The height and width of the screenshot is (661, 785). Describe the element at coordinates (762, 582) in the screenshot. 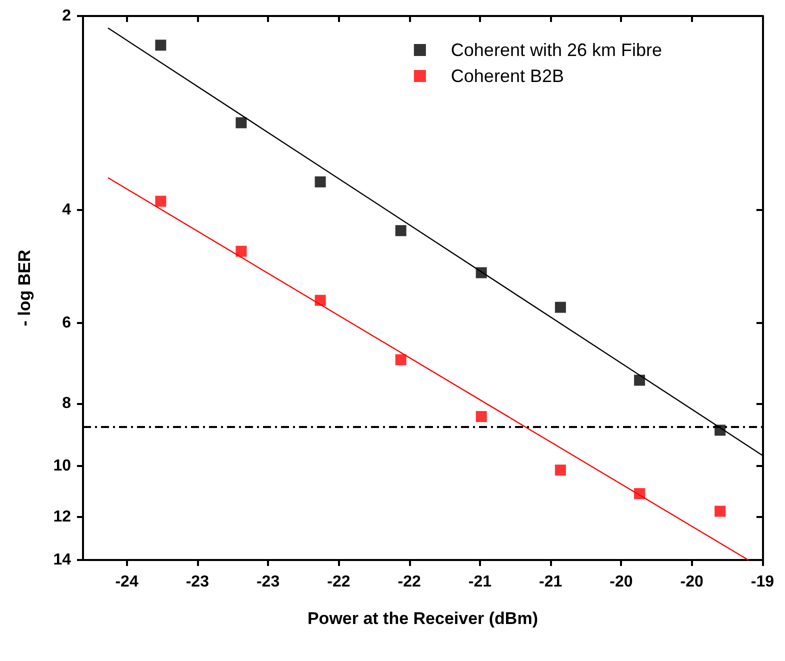

I see `x-tick-label: -19` at that location.